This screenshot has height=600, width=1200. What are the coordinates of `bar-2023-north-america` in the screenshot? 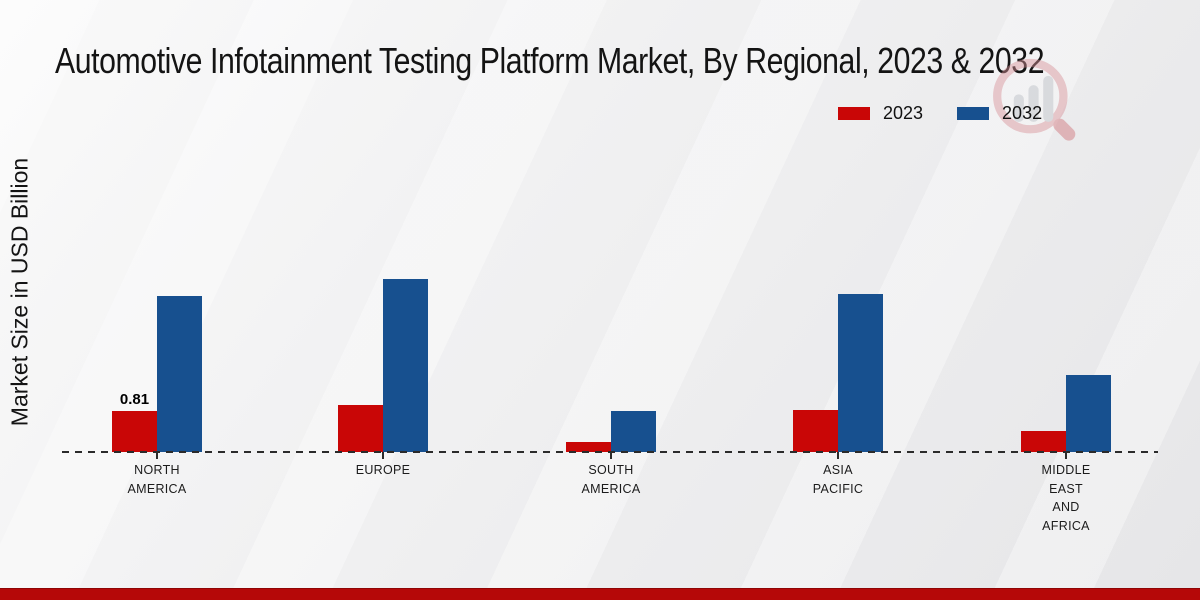 It's located at (134, 431).